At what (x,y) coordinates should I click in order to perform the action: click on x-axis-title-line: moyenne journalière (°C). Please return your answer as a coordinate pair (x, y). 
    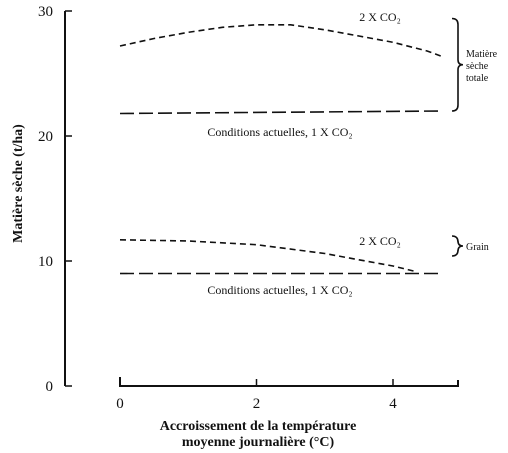
    Looking at the image, I should click on (258, 442).